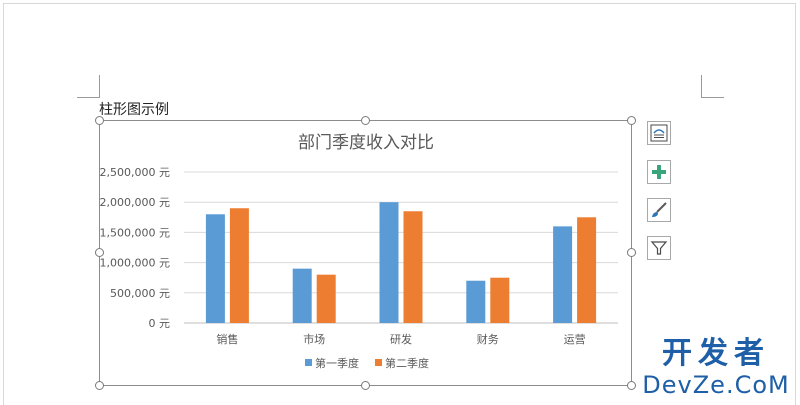 The image size is (800, 405). Describe the element at coordinates (631, 120) in the screenshot. I see `resize-handle-top-right` at that location.